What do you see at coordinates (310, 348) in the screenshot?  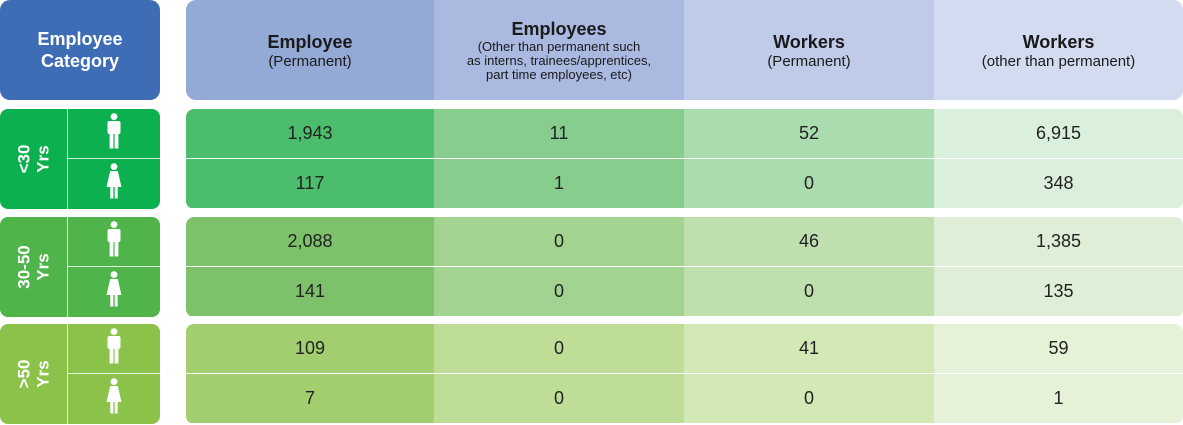 I see `table-cell: 109` at bounding box center [310, 348].